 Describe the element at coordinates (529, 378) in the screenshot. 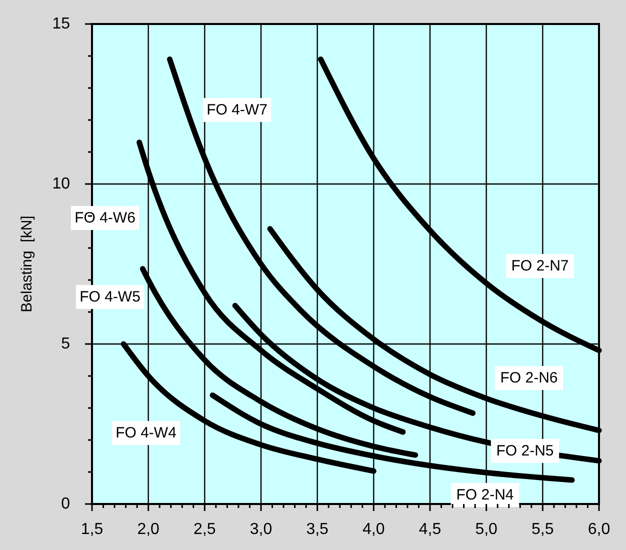

I see `annotation: FO 2-N6` at that location.